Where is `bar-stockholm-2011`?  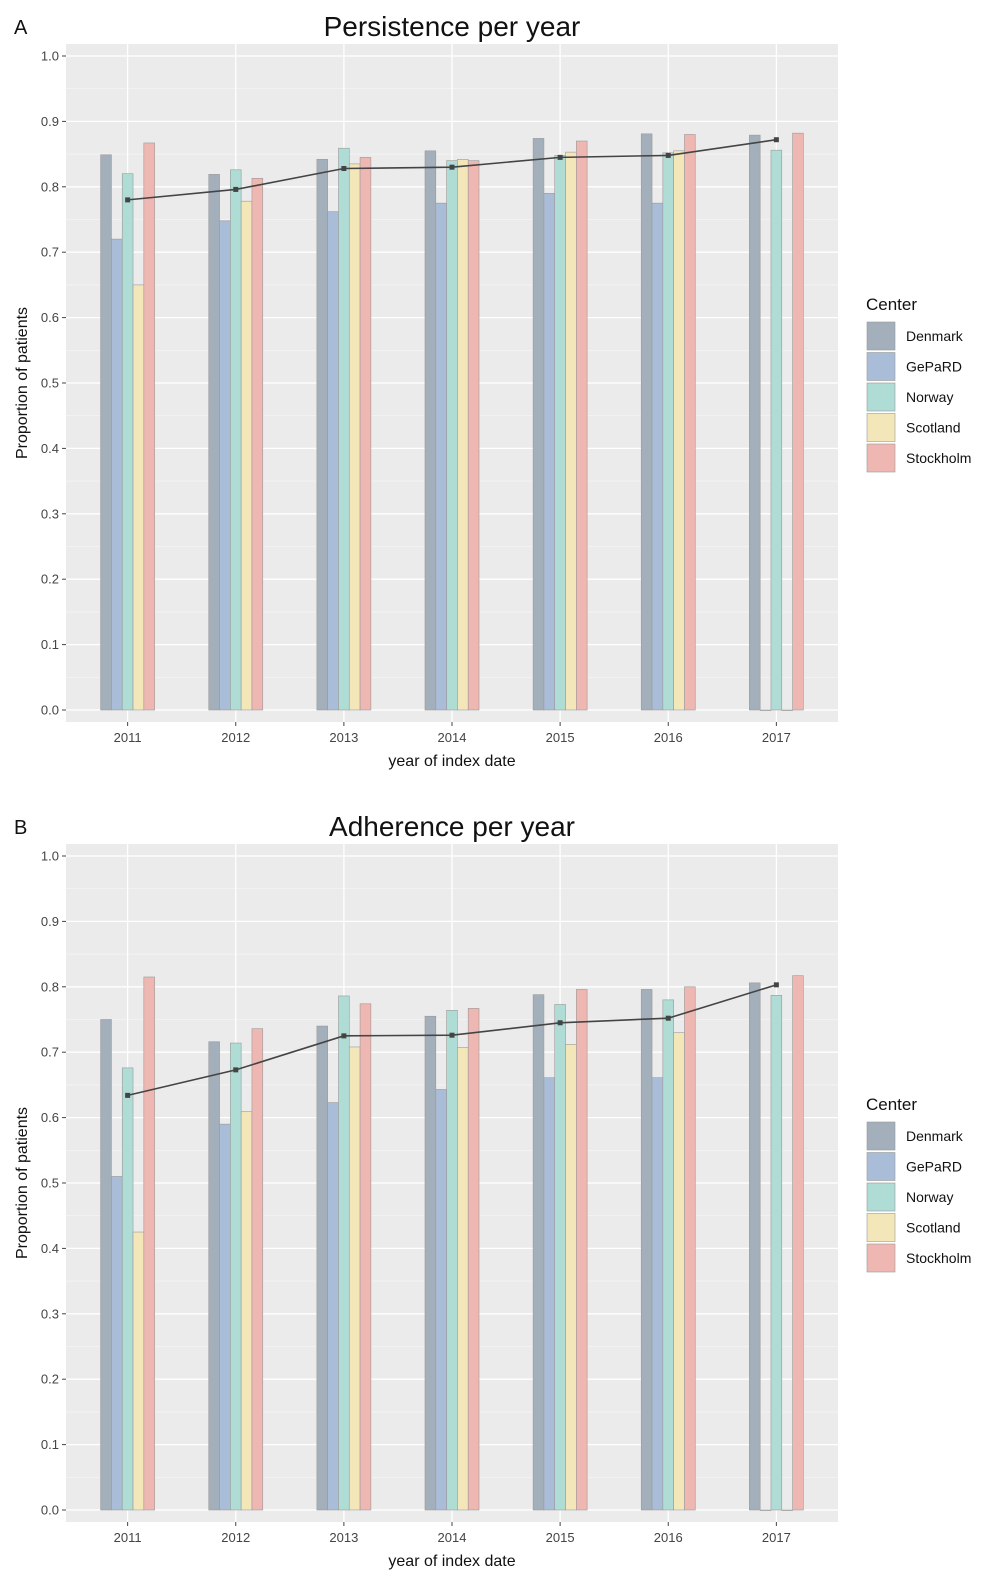 bar-stockholm-2011 is located at coordinates (149, 1243).